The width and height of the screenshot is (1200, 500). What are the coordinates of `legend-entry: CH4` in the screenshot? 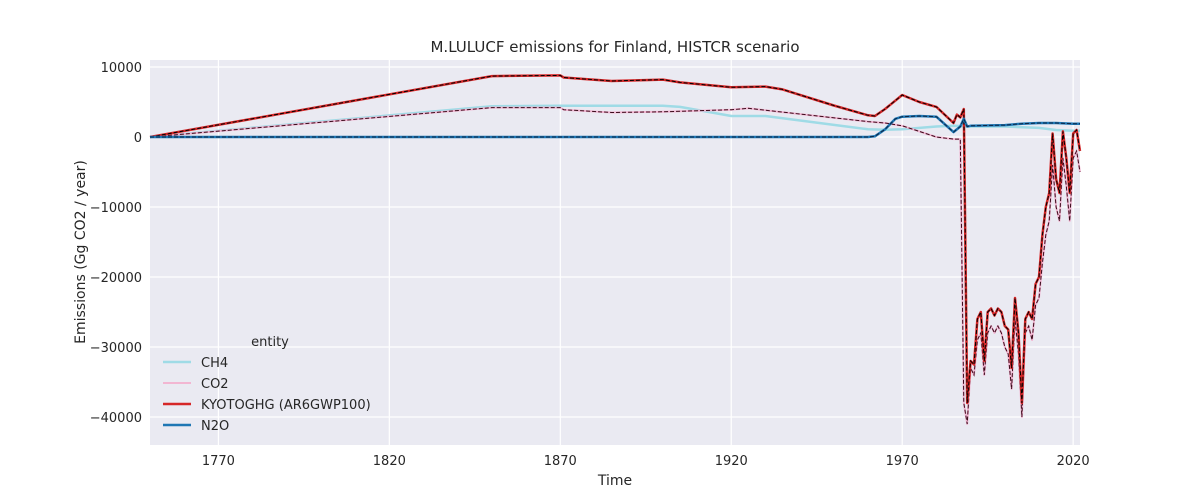 It's located at (214, 363).